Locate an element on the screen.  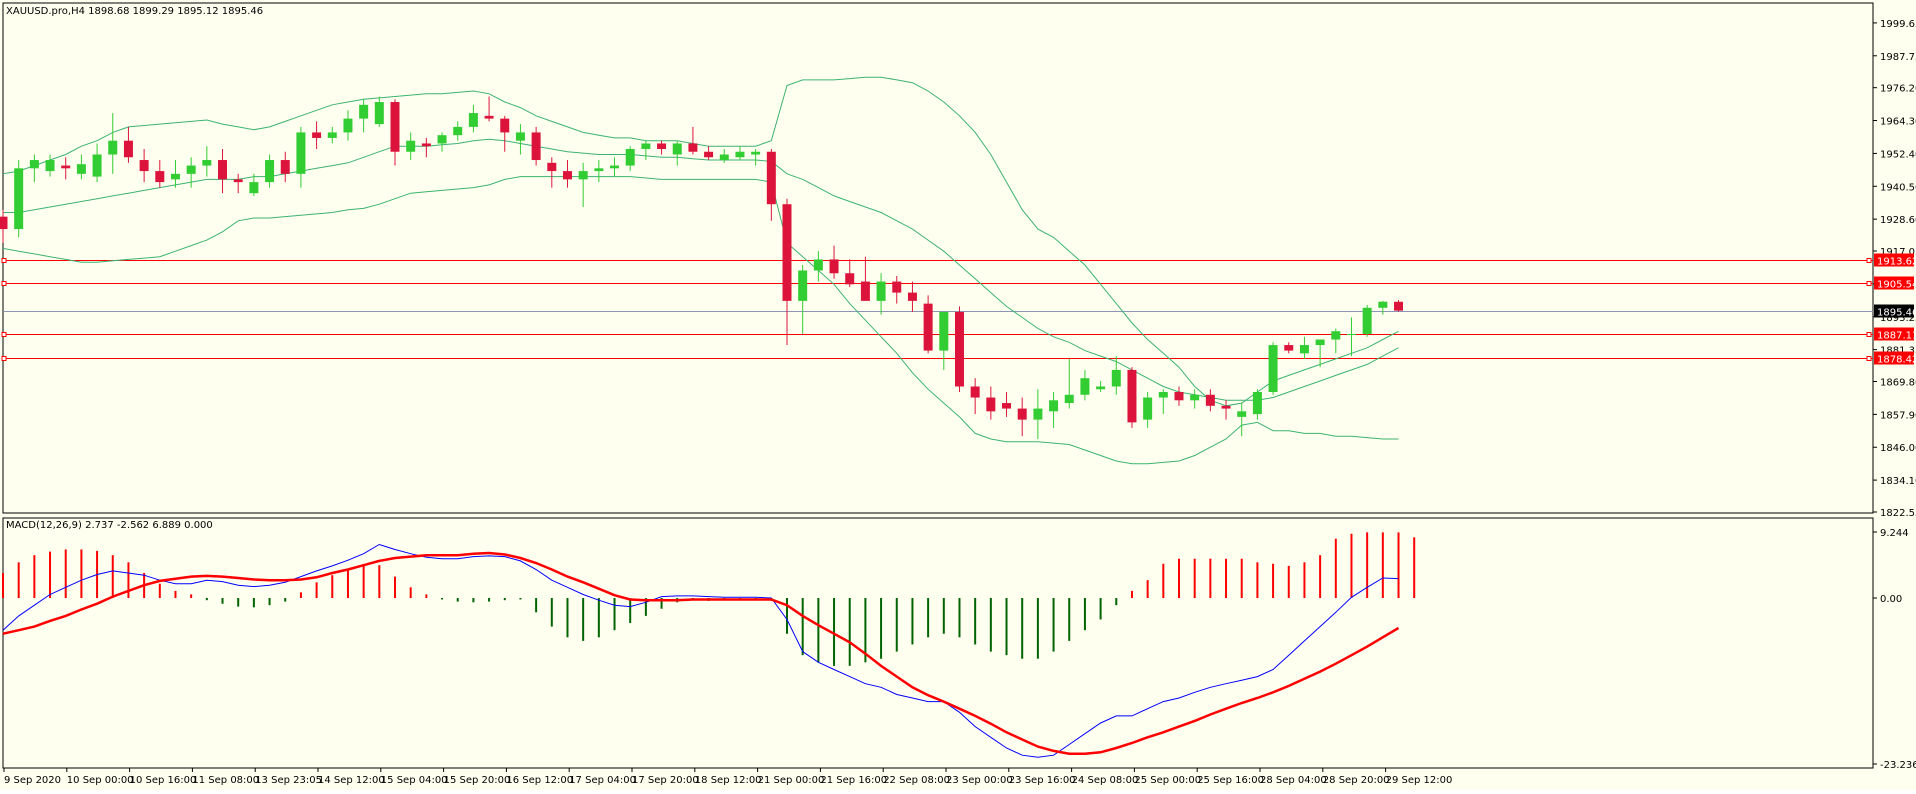
time-tick-label: 18 Sep 12:00 is located at coordinates (728, 780).